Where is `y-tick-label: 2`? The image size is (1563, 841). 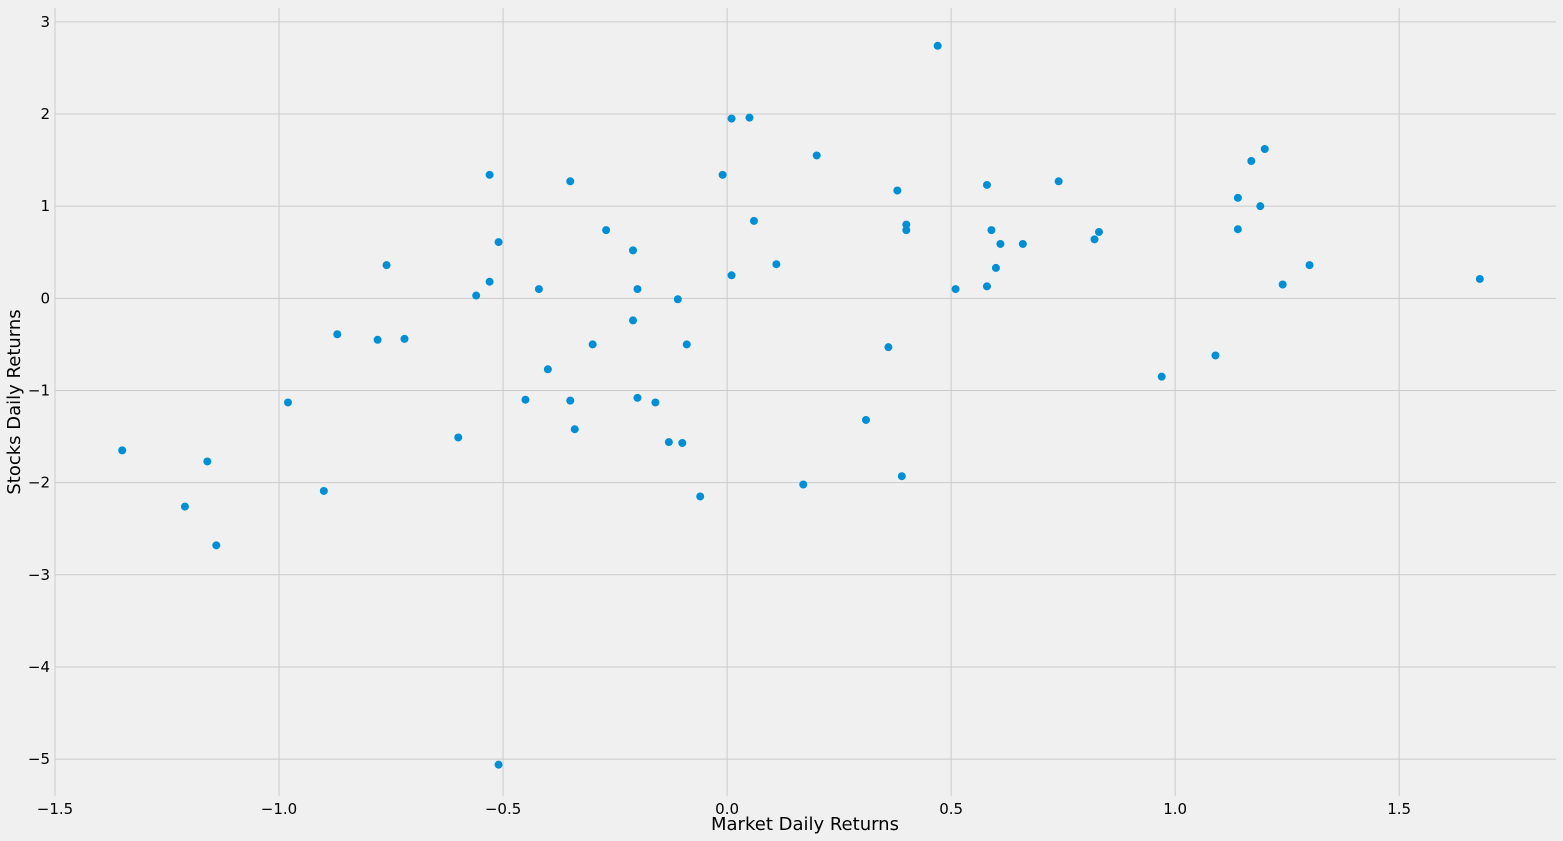
y-tick-label: 2 is located at coordinates (45, 114).